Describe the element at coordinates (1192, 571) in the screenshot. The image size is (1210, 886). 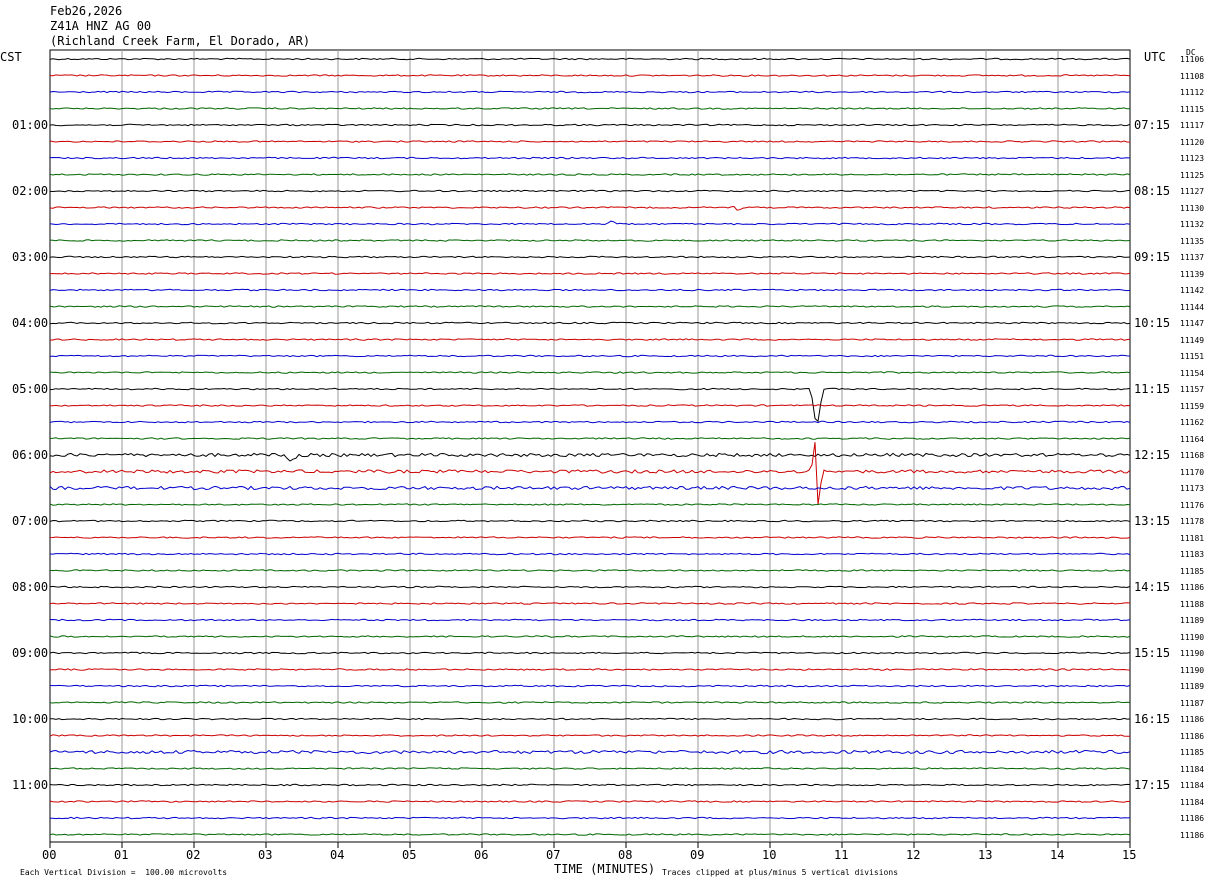
I see `dc-offset-label: 11185` at that location.